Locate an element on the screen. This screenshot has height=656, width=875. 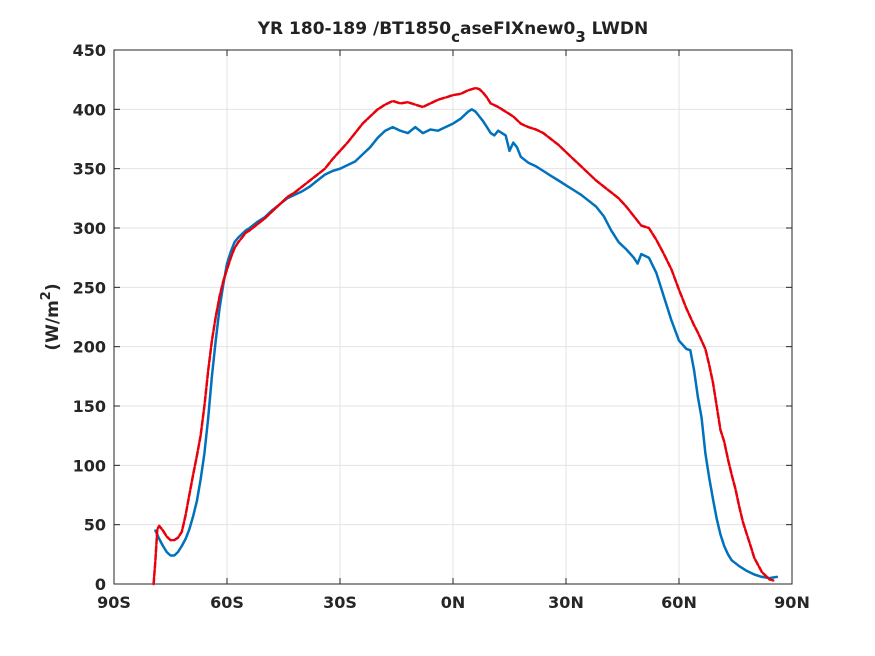
x-tick-label: 60S is located at coordinates (227, 602).